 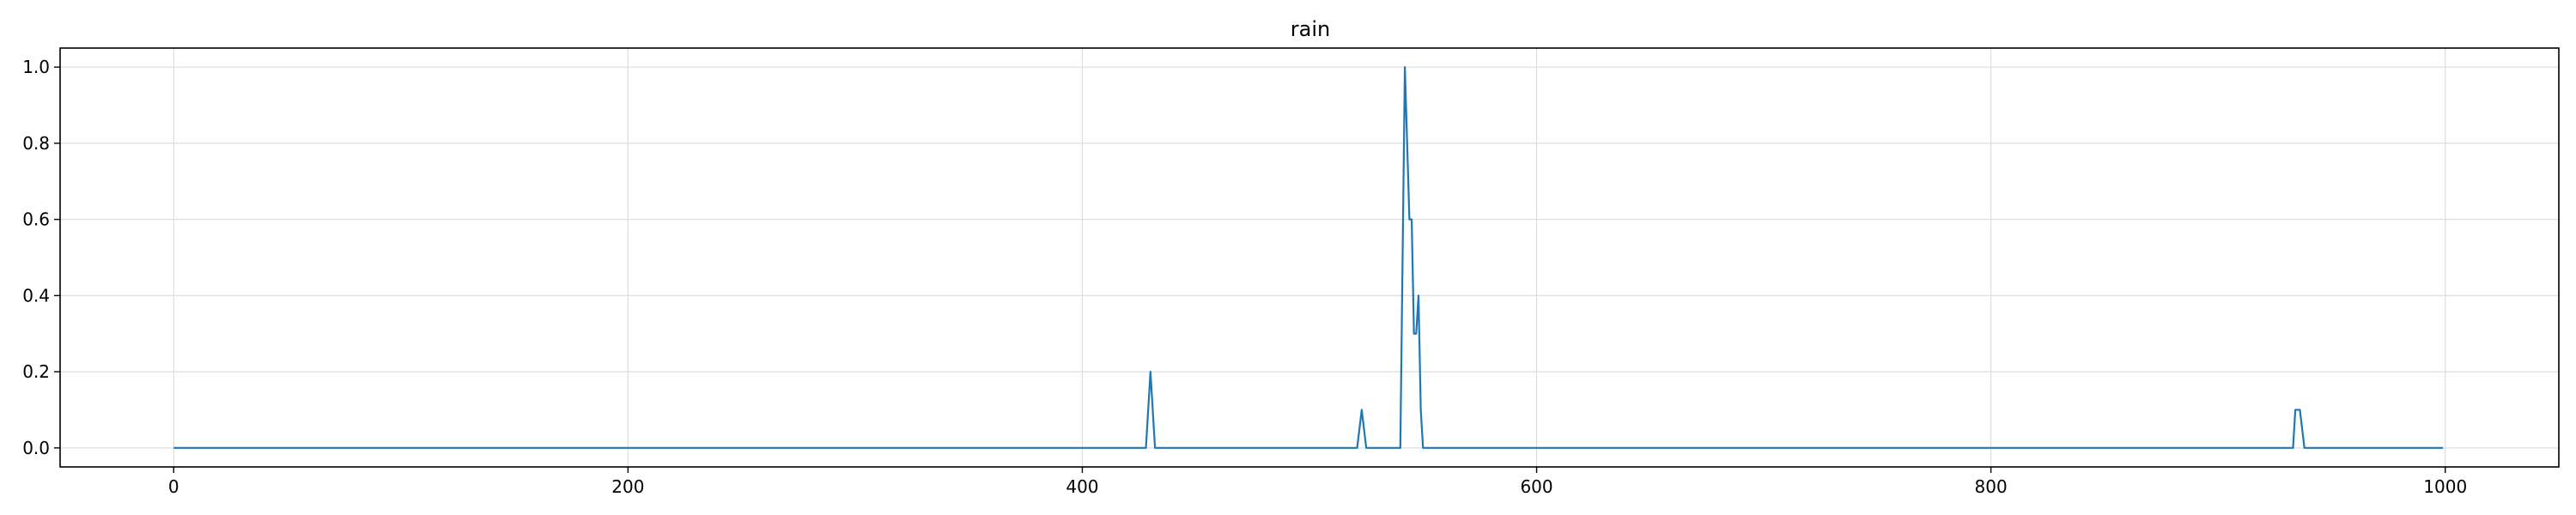 I want to click on y-tick-label: 0.0, so click(x=36, y=448).